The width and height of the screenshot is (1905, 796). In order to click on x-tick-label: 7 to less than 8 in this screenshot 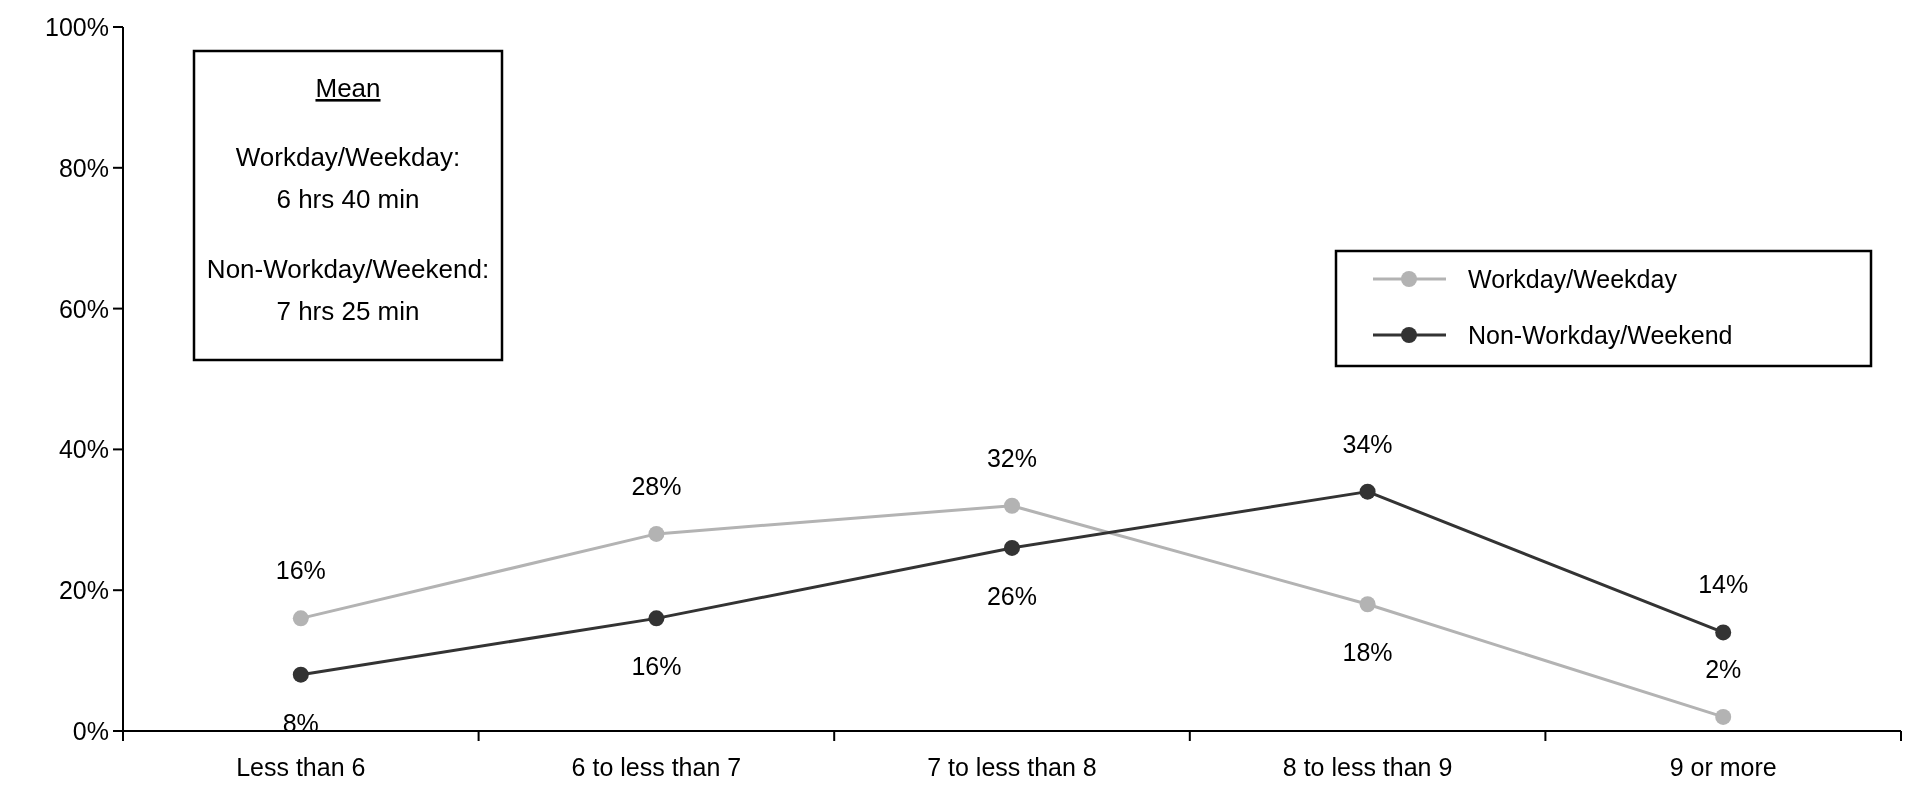, I will do `click(1012, 767)`.